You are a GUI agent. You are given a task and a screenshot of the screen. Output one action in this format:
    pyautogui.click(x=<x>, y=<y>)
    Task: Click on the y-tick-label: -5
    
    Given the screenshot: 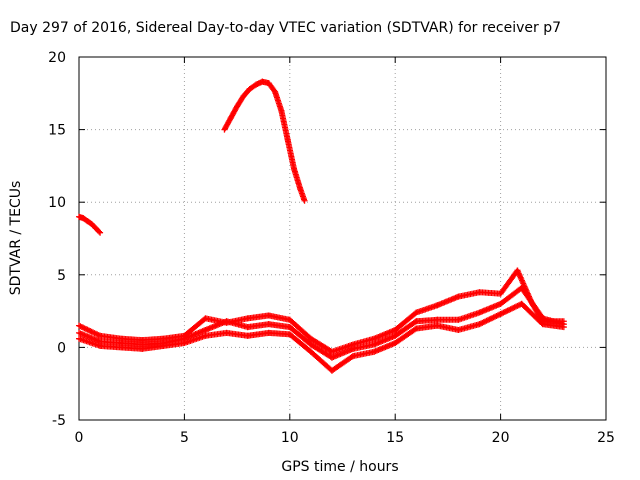 What is the action you would take?
    pyautogui.click(x=59, y=421)
    